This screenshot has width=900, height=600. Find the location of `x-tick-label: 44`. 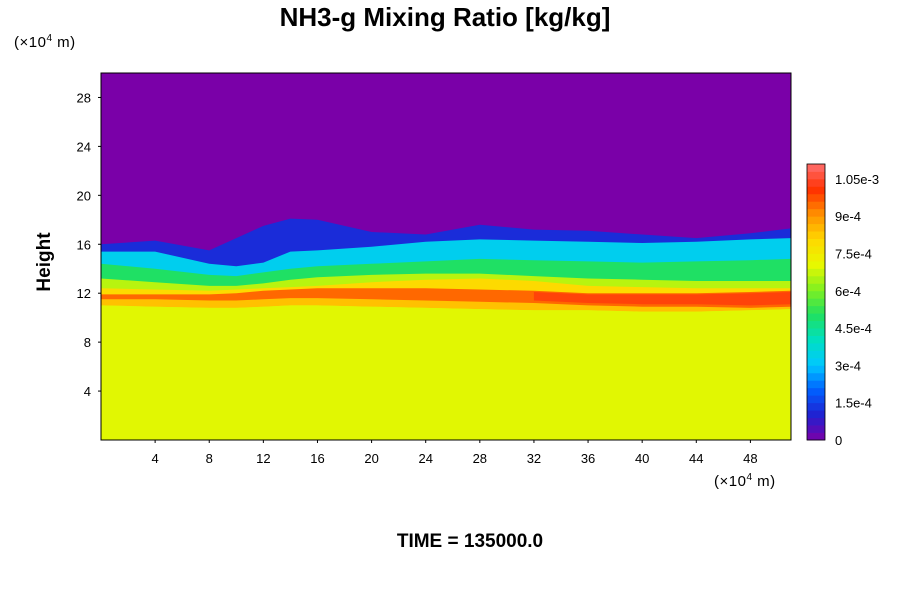

x-tick-label: 44 is located at coordinates (696, 458).